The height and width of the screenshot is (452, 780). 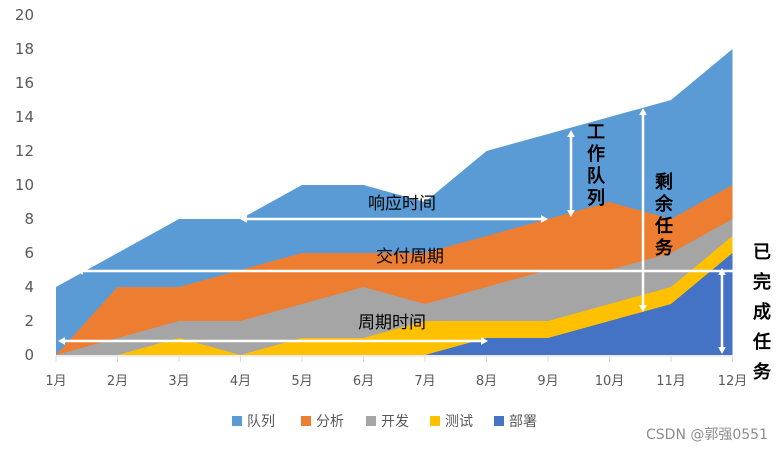 I want to click on x-tick-label: 5月, so click(x=301, y=381).